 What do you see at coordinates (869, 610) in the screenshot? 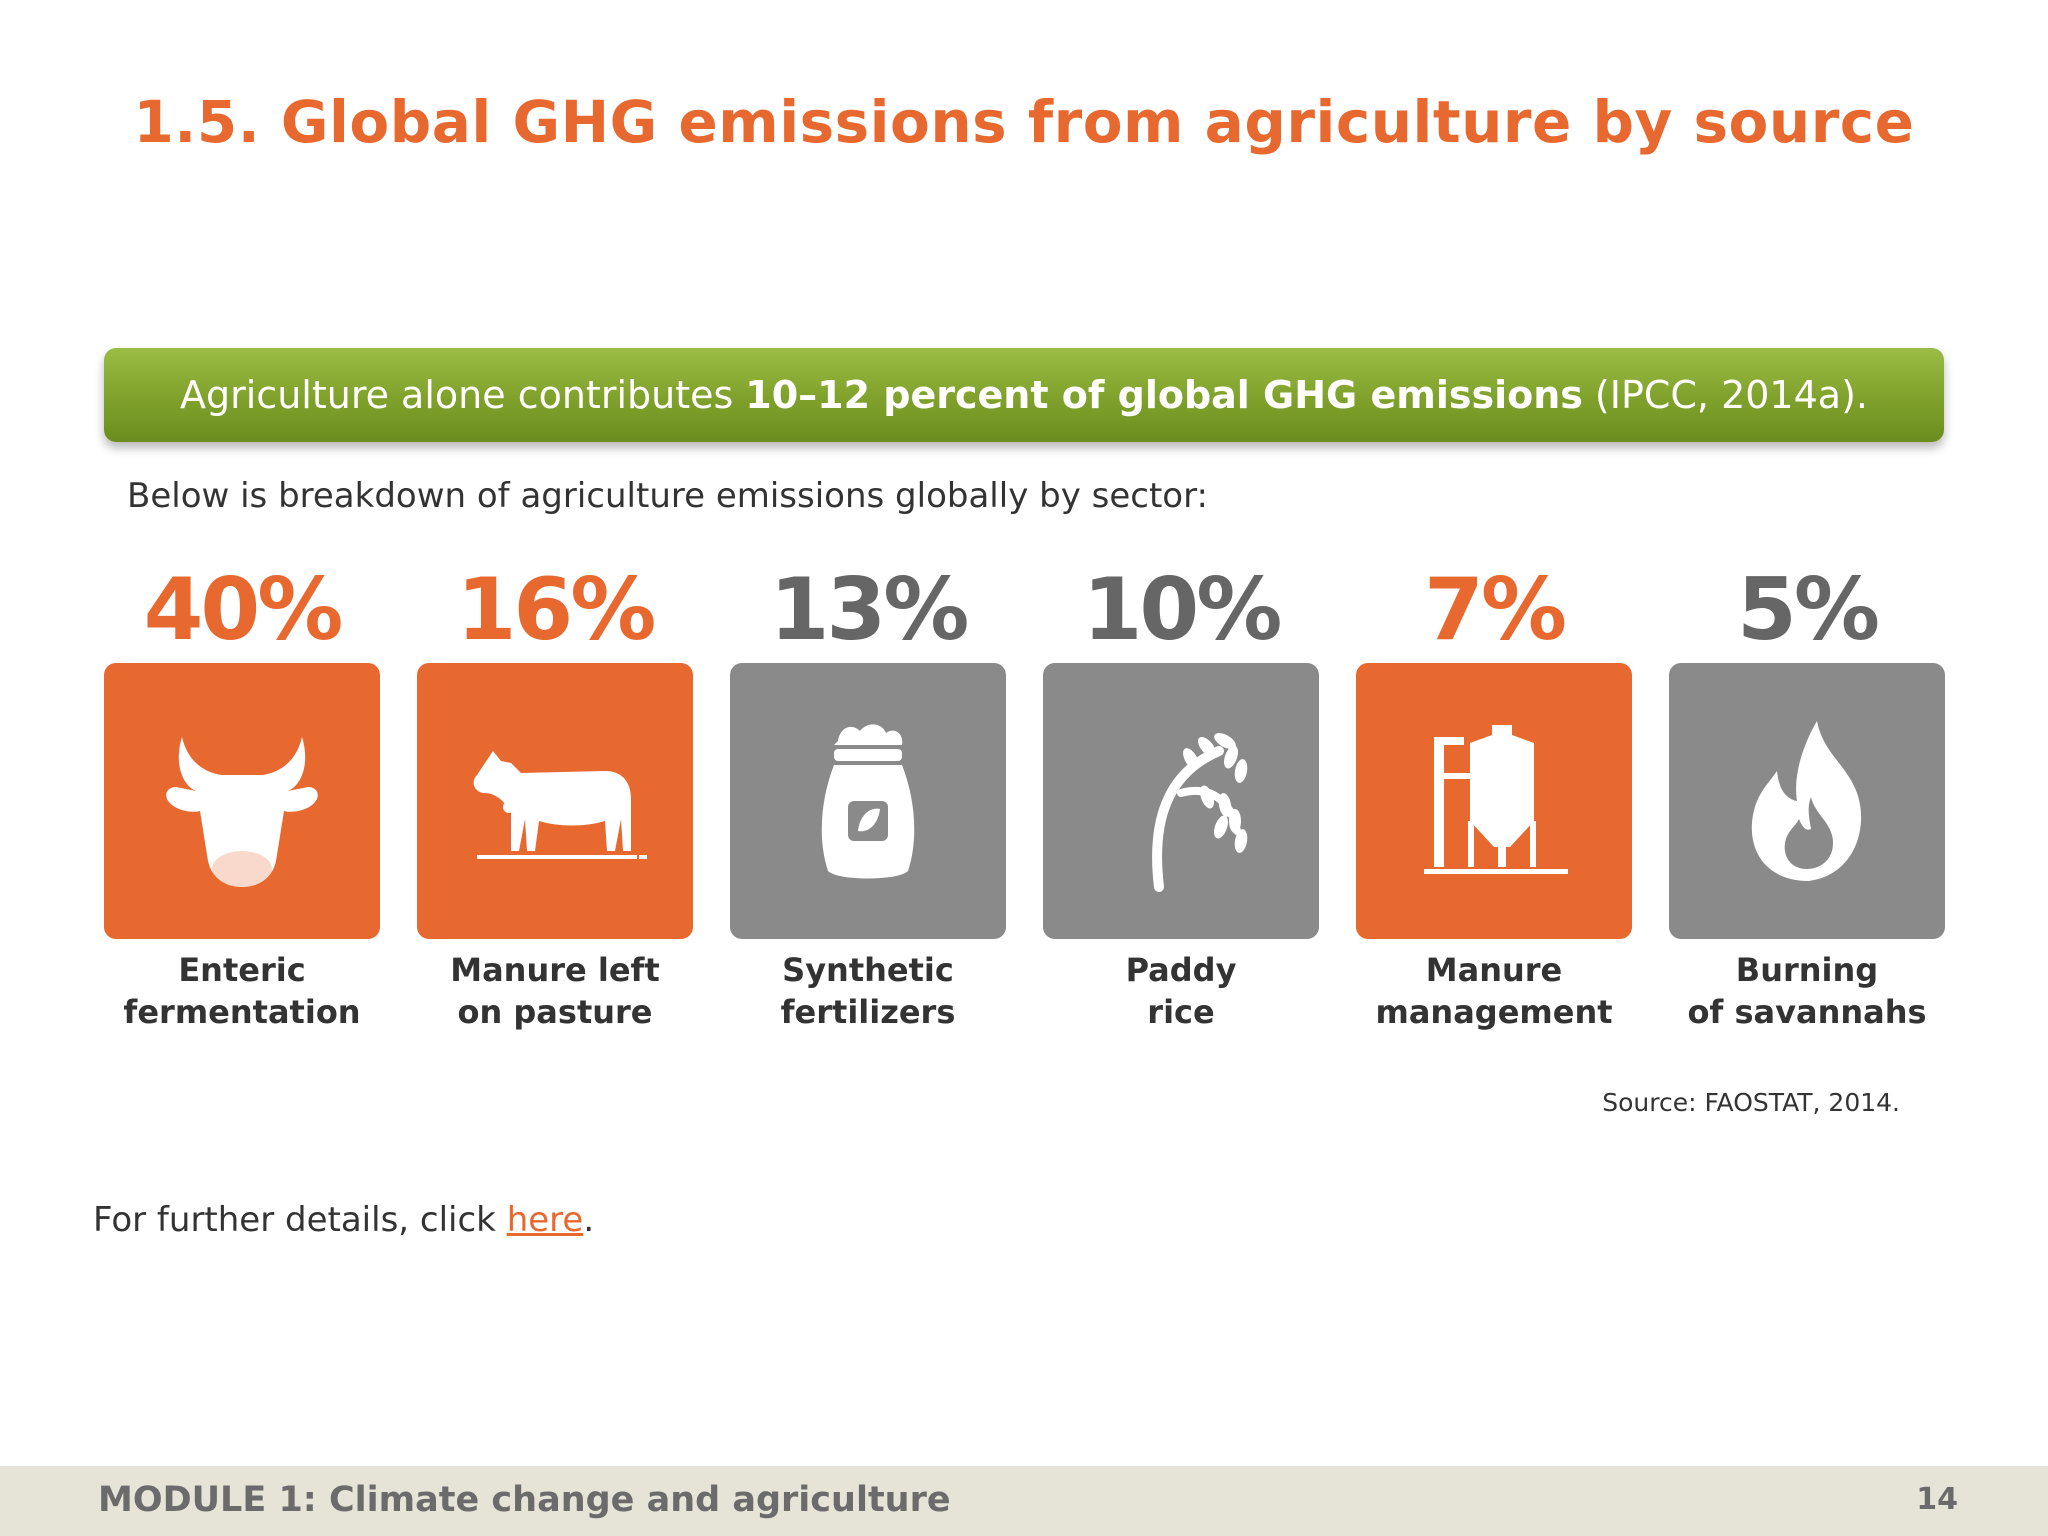
I see `sector-percent: 13%` at bounding box center [869, 610].